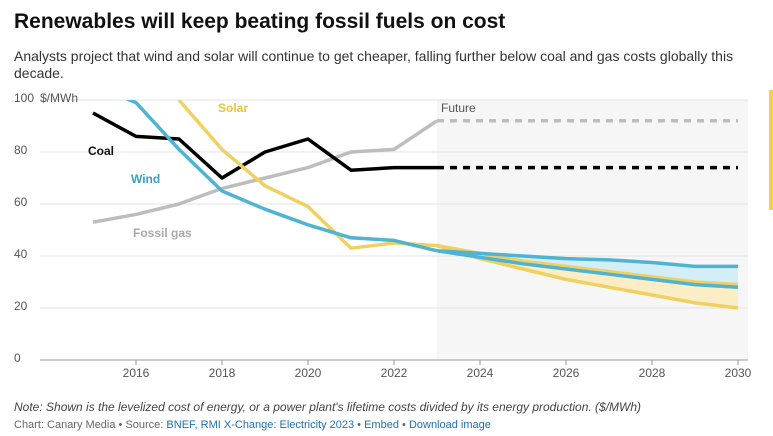 The width and height of the screenshot is (773, 436). What do you see at coordinates (24, 98) in the screenshot?
I see `y-tick-label: 100` at bounding box center [24, 98].